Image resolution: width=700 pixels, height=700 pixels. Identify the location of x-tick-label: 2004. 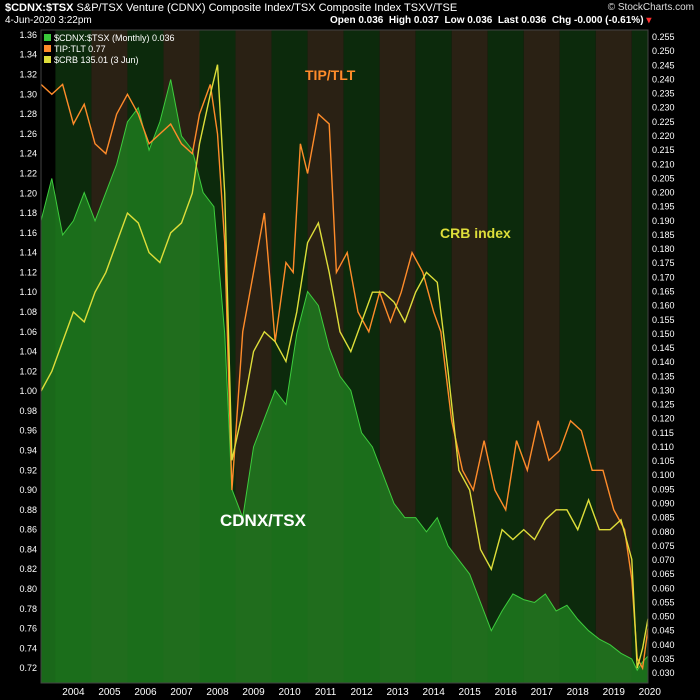
(73, 692).